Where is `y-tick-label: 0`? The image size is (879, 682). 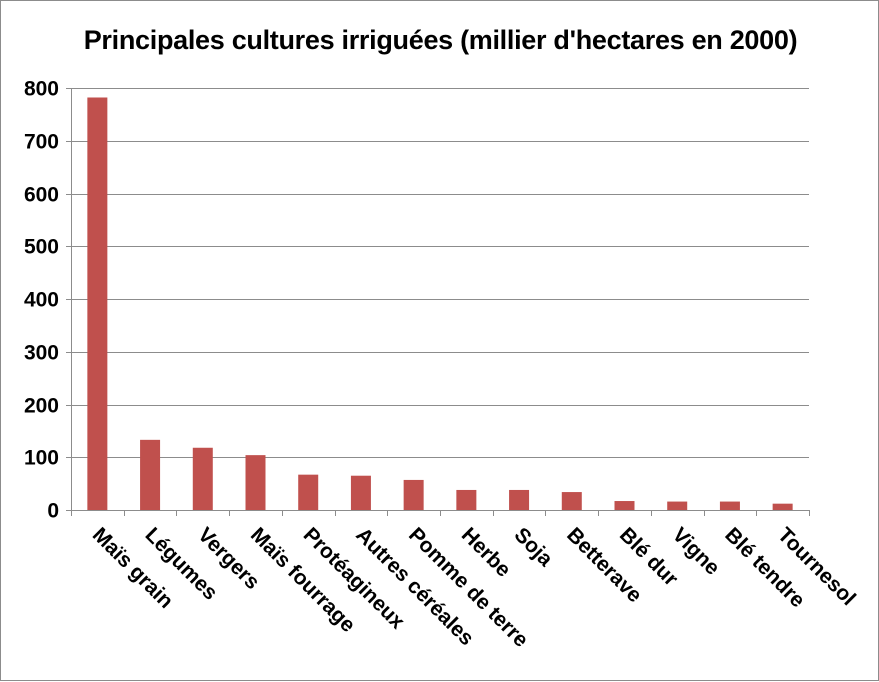
y-tick-label: 0 is located at coordinates (53, 511).